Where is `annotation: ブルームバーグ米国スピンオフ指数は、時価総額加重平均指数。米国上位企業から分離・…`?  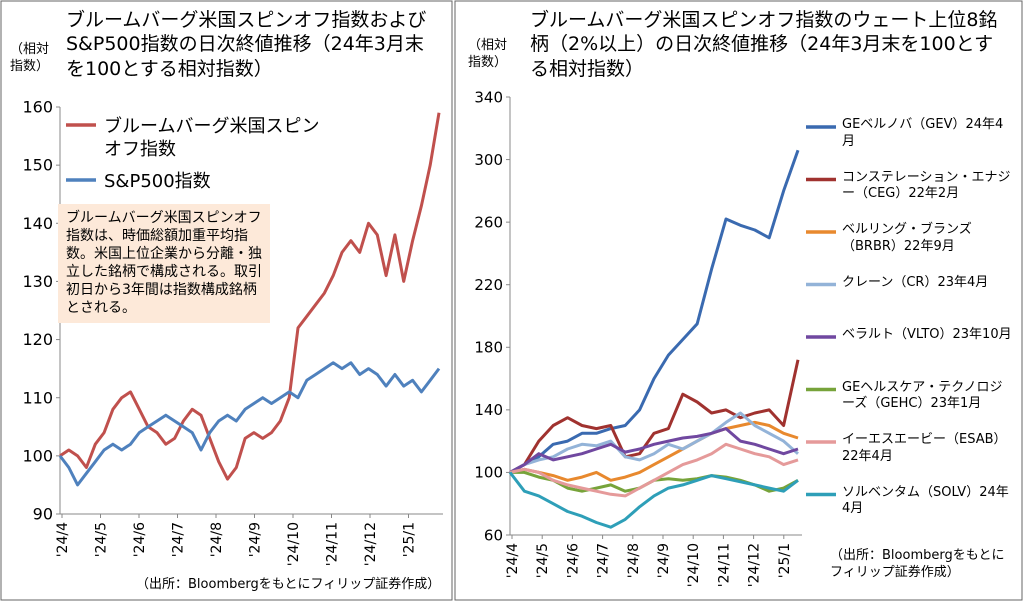 annotation: ブルームバーグ米国スピンオフ指数は、時価総額加重平均指数。米国上位企業から分離・… is located at coordinates (164, 264).